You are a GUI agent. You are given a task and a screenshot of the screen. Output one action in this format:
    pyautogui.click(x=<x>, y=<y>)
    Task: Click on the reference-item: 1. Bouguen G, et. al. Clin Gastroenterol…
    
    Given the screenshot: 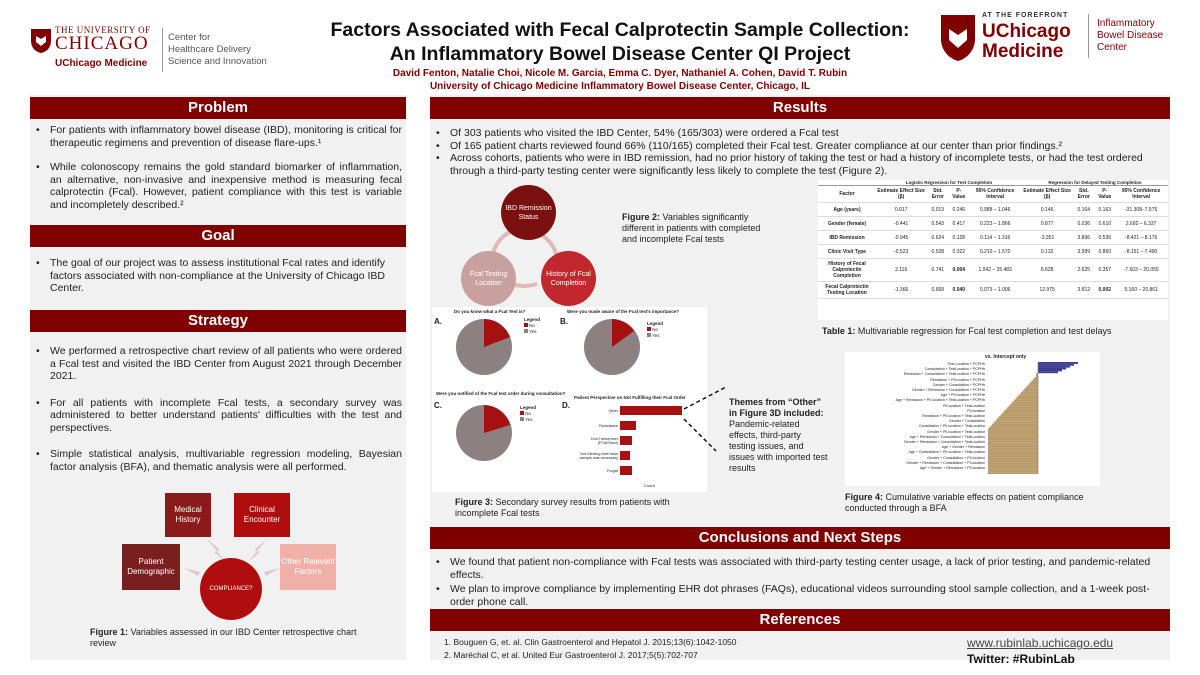 What is the action you would take?
    pyautogui.click(x=590, y=642)
    